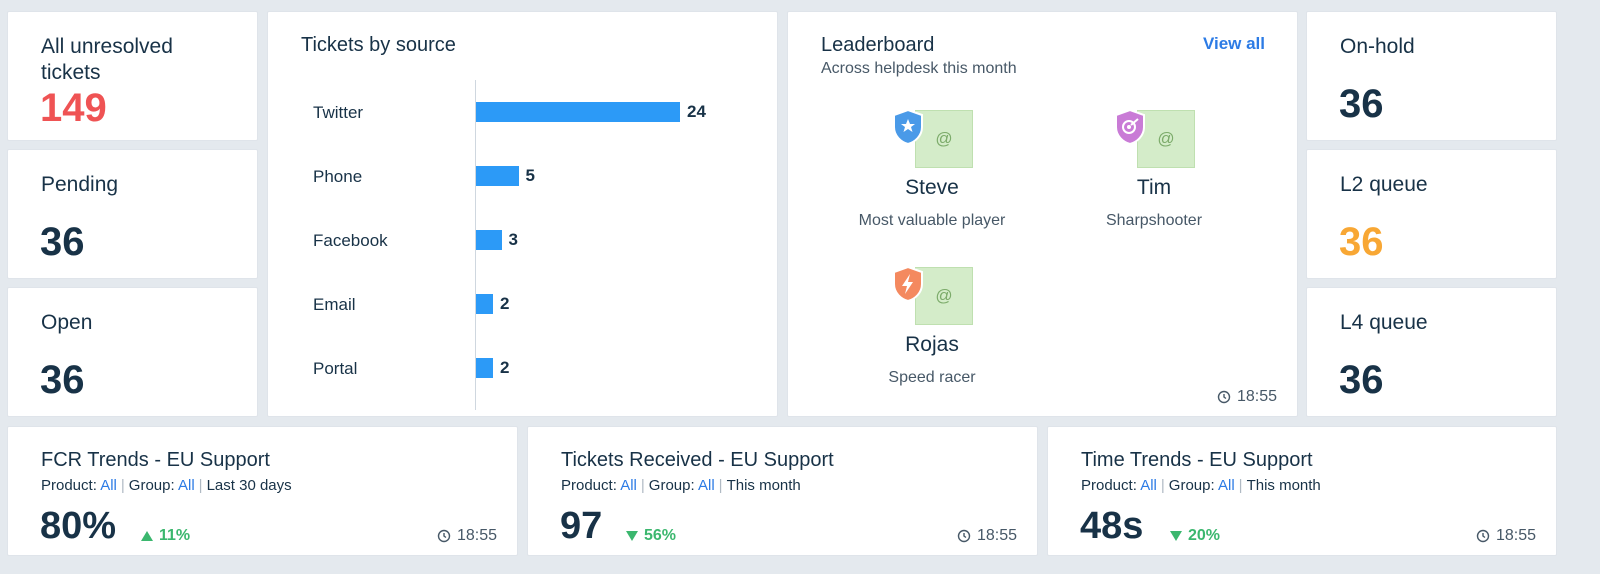 The width and height of the screenshot is (1600, 574). Describe the element at coordinates (581, 526) in the screenshot. I see `trend-value: 97` at that location.